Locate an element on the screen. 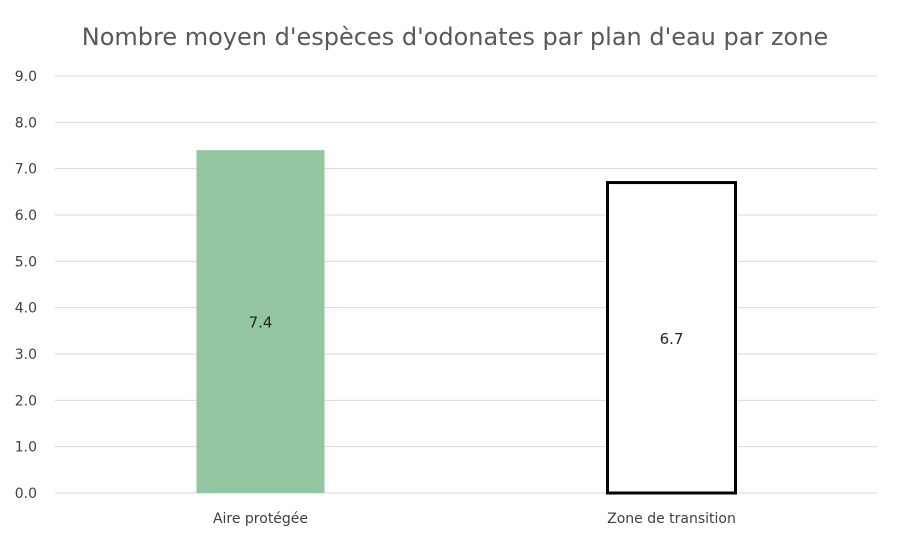  x-axis-categories: Aire protégée Zone de transition is located at coordinates (474, 519).